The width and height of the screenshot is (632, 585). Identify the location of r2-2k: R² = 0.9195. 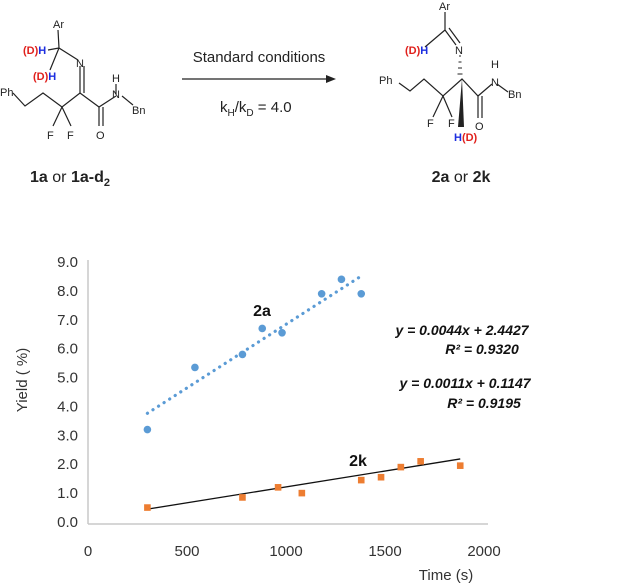
(484, 403).